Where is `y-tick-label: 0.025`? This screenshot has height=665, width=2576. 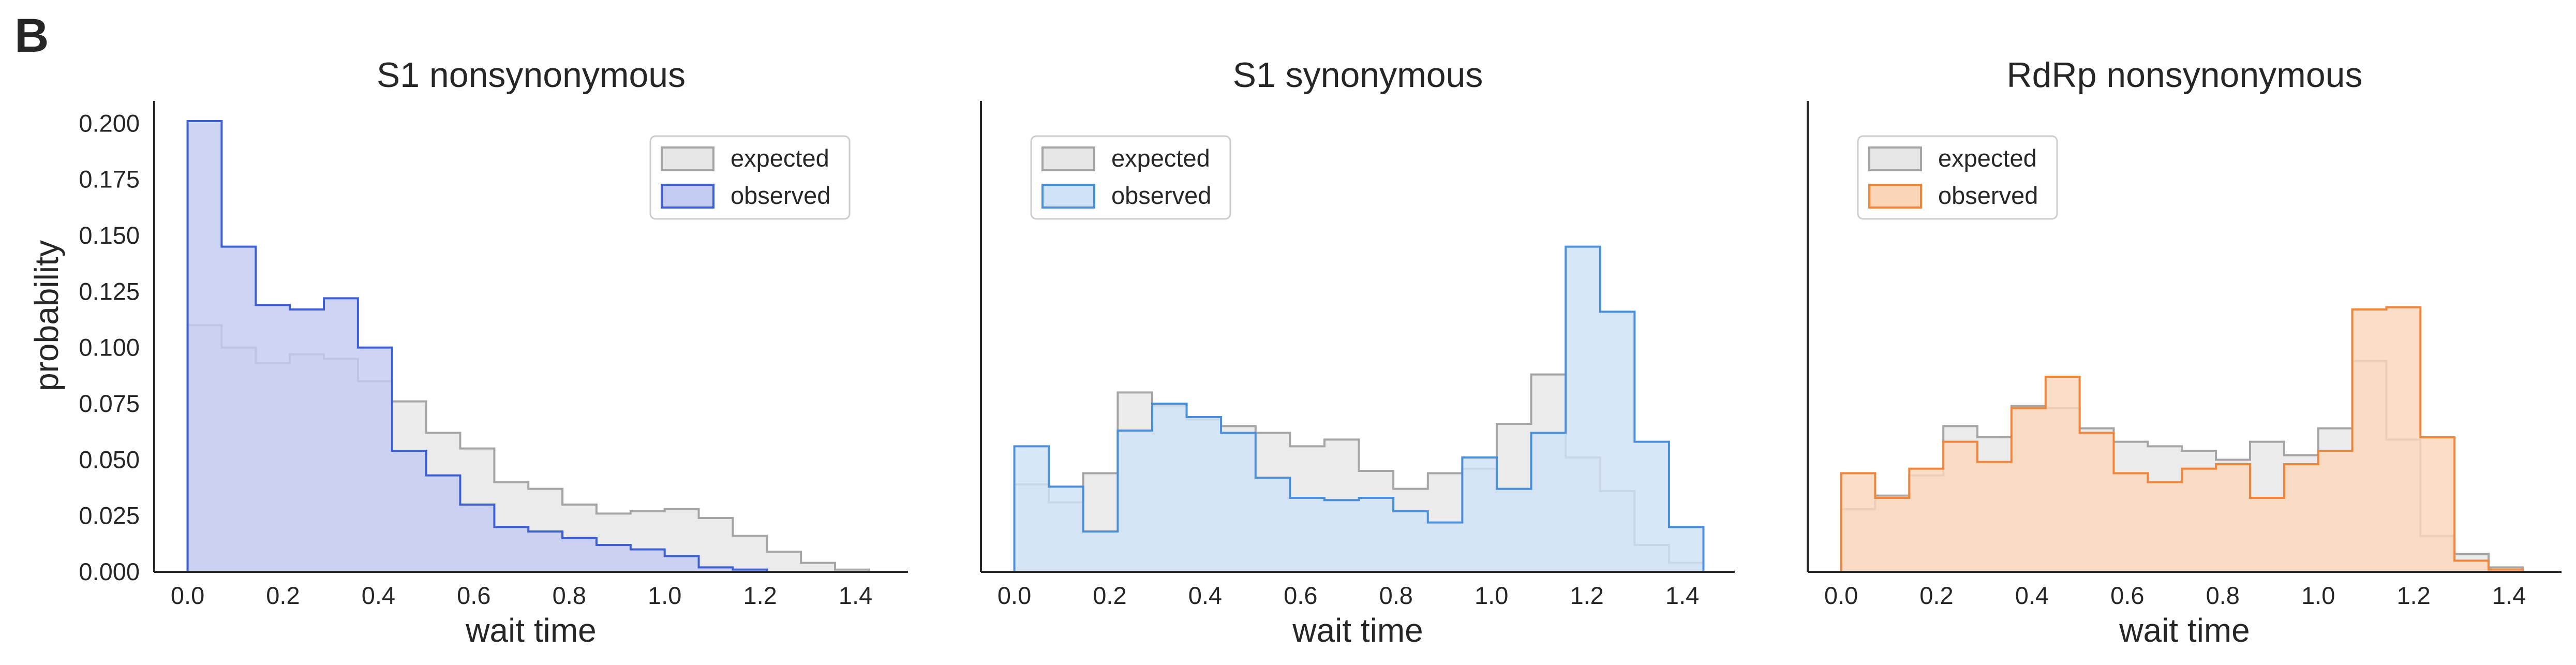 y-tick-label: 0.025 is located at coordinates (109, 515).